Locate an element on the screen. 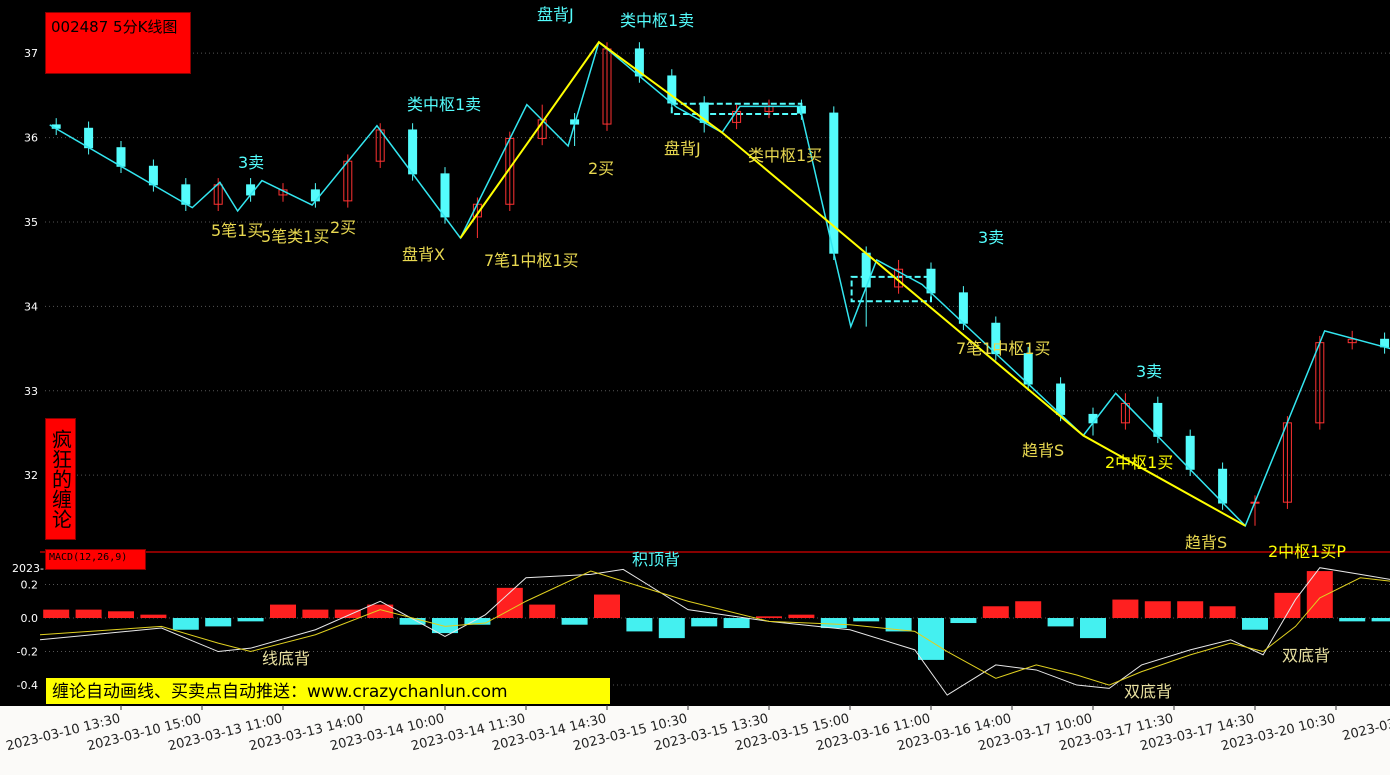 Image resolution: width=1390 pixels, height=775 pixels. side-label: 疯狂的缠论 is located at coordinates (60, 479).